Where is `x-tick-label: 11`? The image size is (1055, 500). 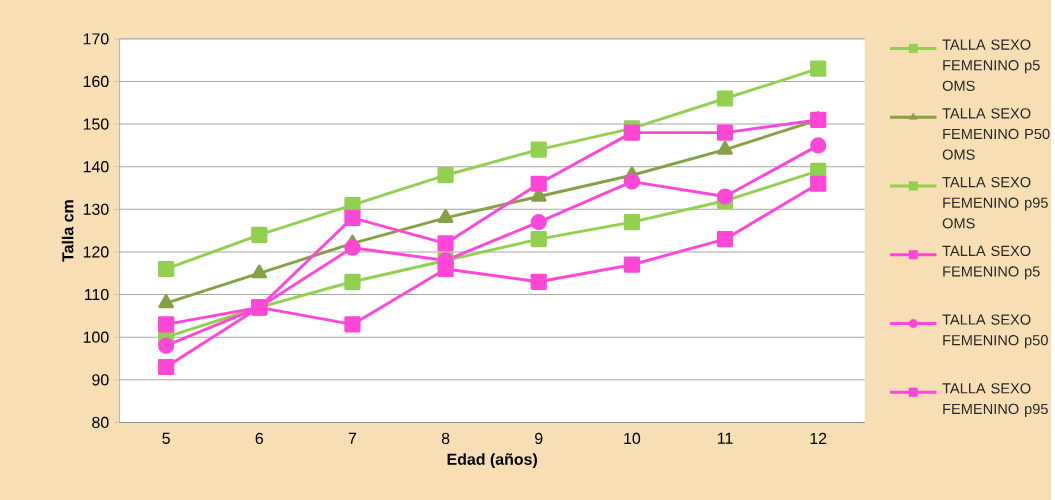 x-tick-label: 11 is located at coordinates (725, 438).